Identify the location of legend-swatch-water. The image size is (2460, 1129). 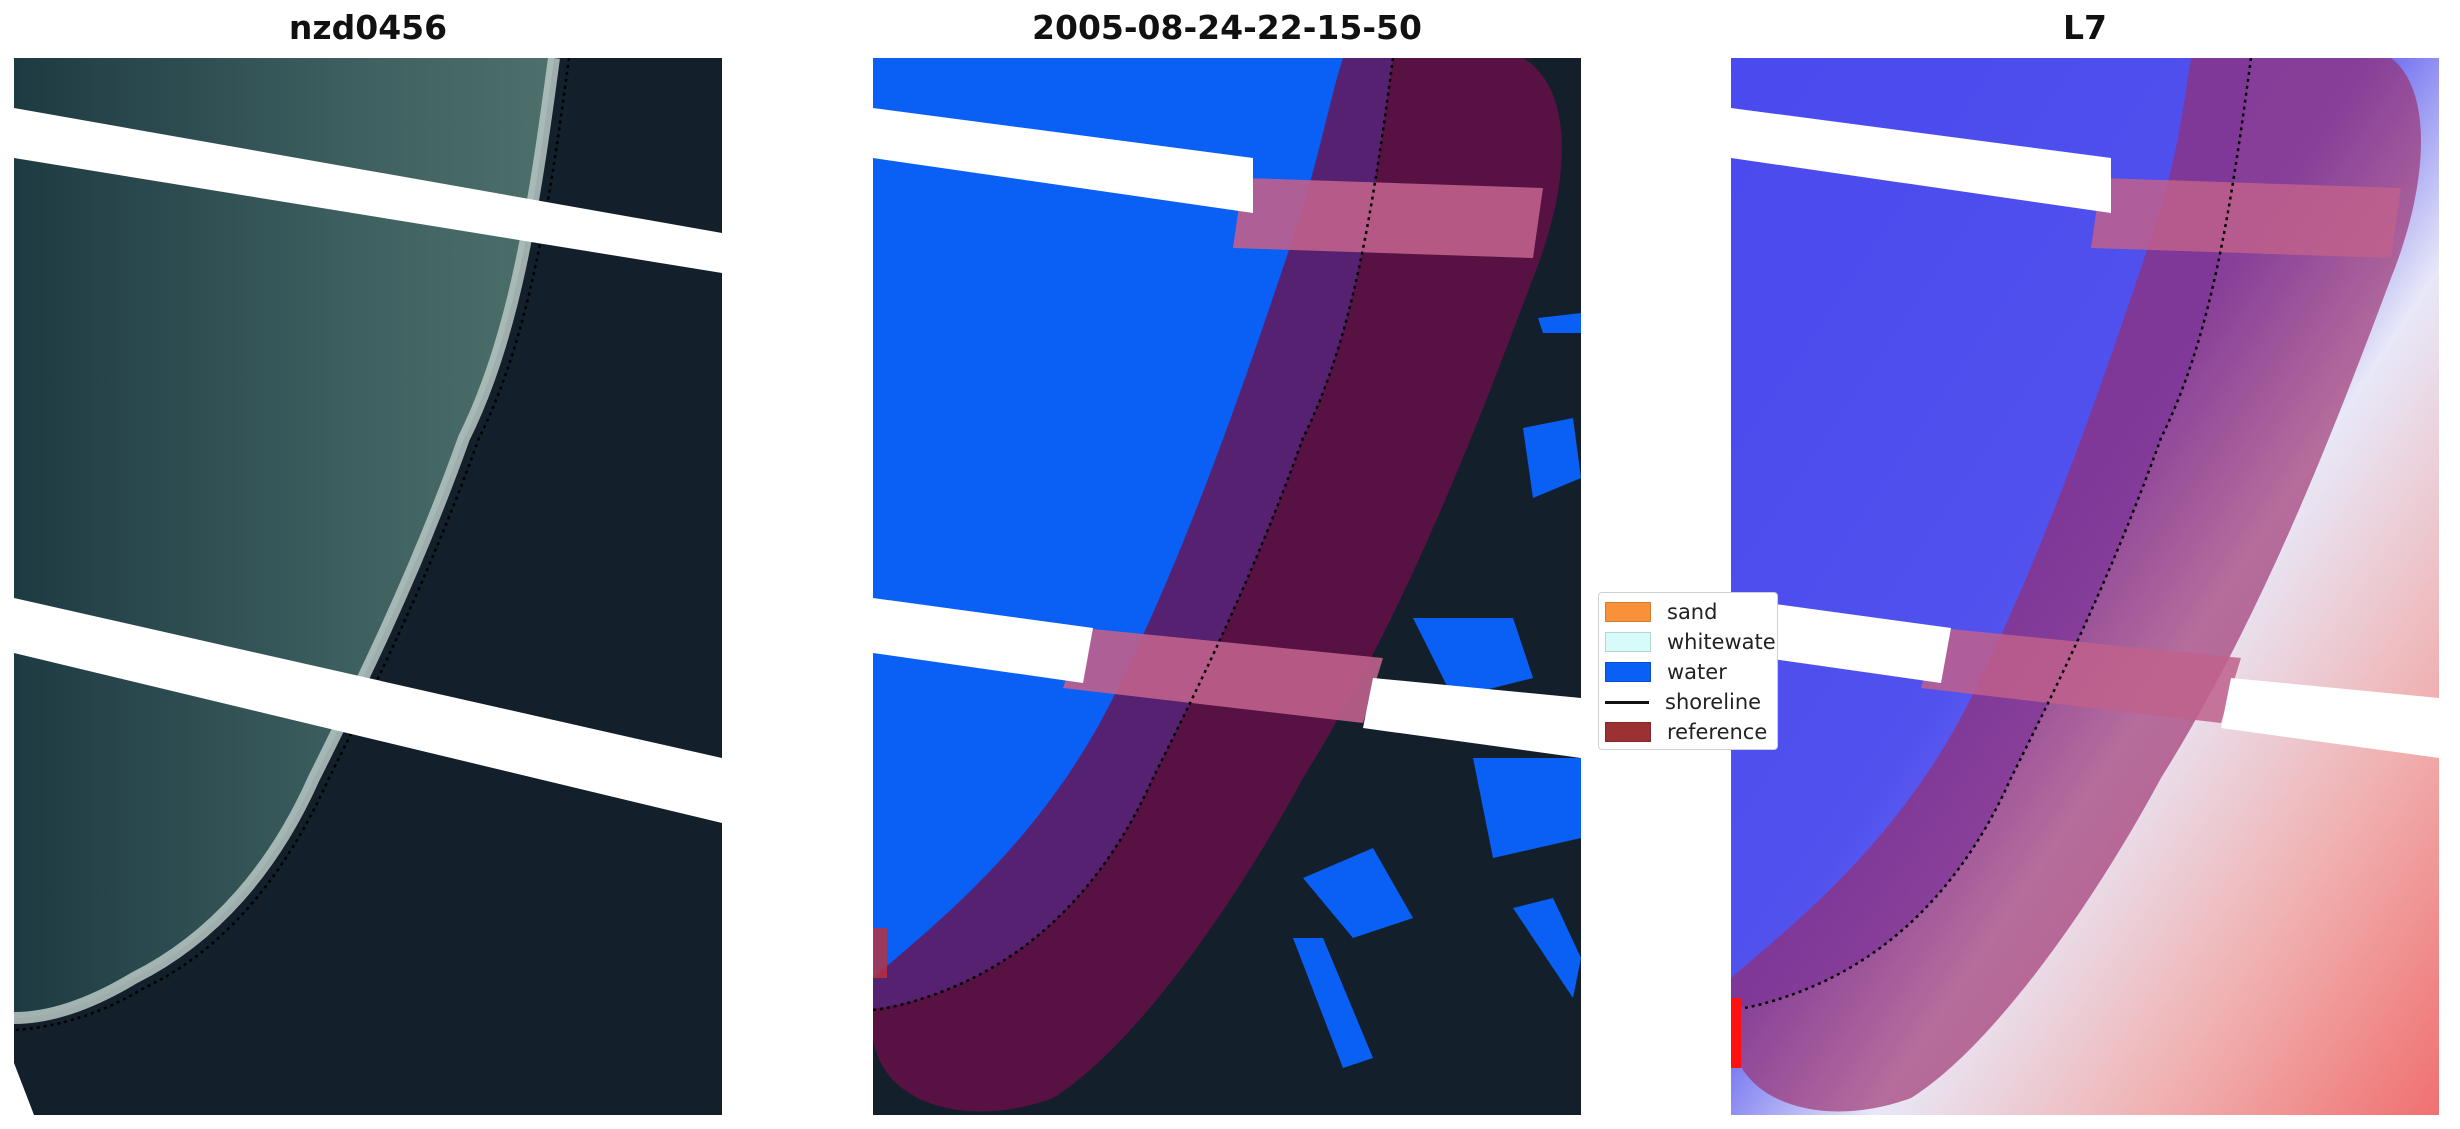
(1628, 672).